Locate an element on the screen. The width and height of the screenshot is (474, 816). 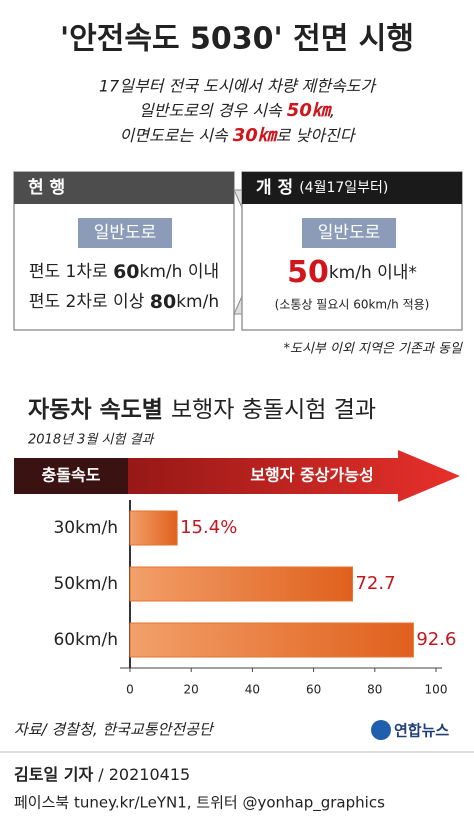
intro-text: , is located at coordinates (332, 110).